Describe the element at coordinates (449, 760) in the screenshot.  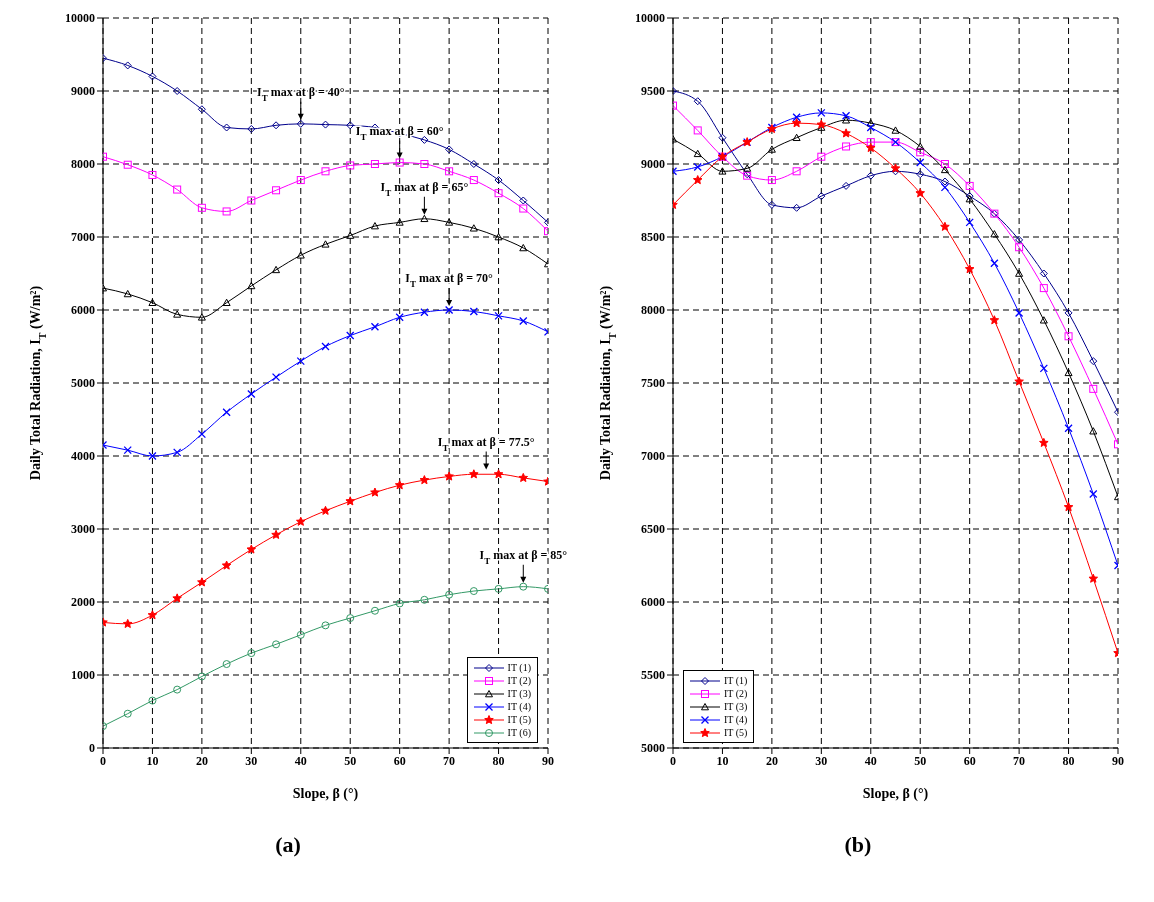
I see `x-tick-label: 70` at that location.